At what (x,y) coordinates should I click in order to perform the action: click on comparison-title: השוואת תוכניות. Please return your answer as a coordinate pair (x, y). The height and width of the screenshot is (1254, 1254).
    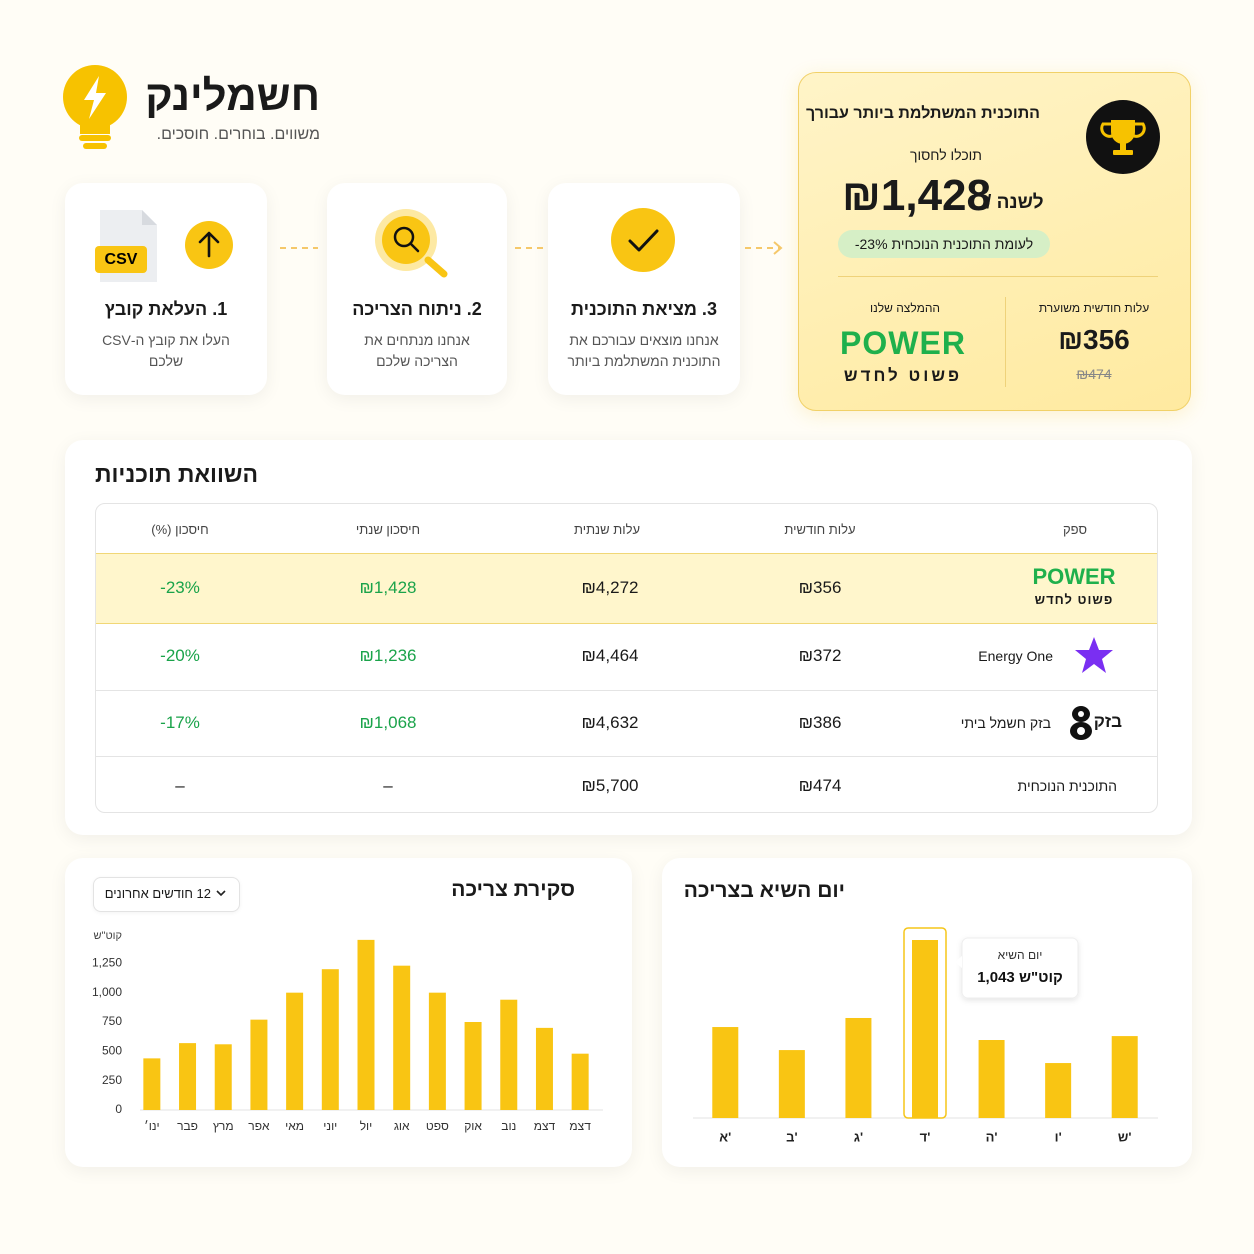
    Looking at the image, I should click on (176, 474).